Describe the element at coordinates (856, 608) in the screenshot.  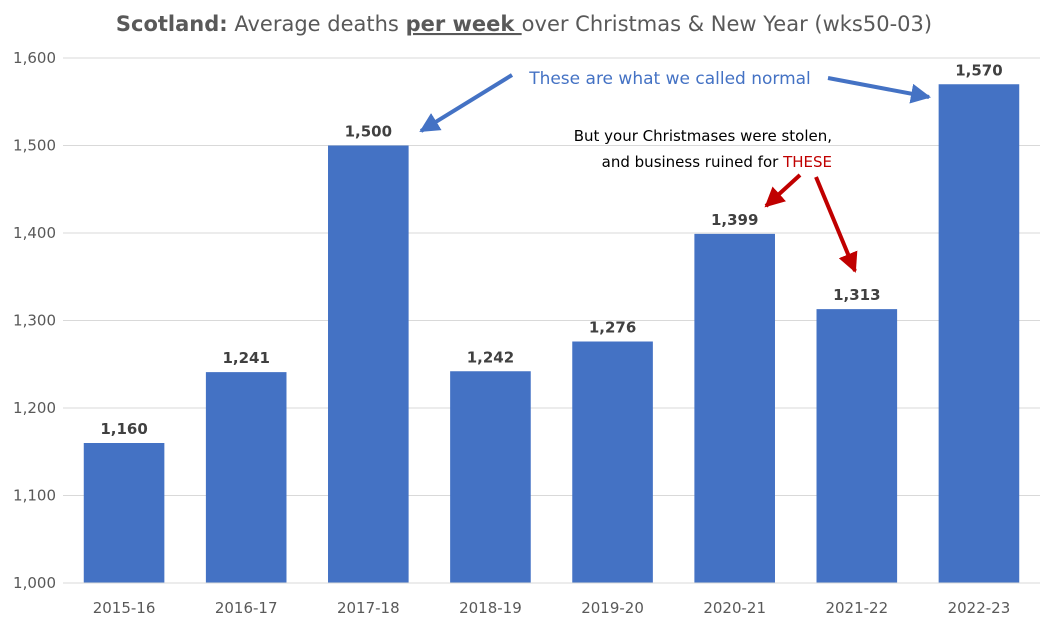
I see `x-tick-label: 2021-22` at that location.